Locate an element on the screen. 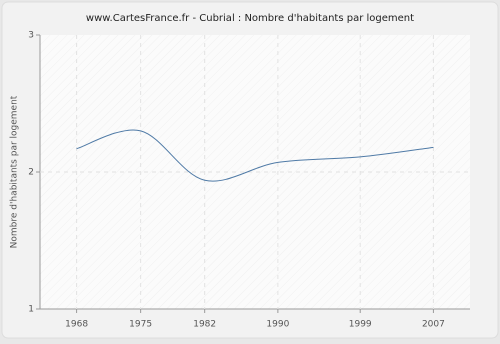 This screenshot has width=500, height=344. x-tick-label: 1999 is located at coordinates (360, 325).